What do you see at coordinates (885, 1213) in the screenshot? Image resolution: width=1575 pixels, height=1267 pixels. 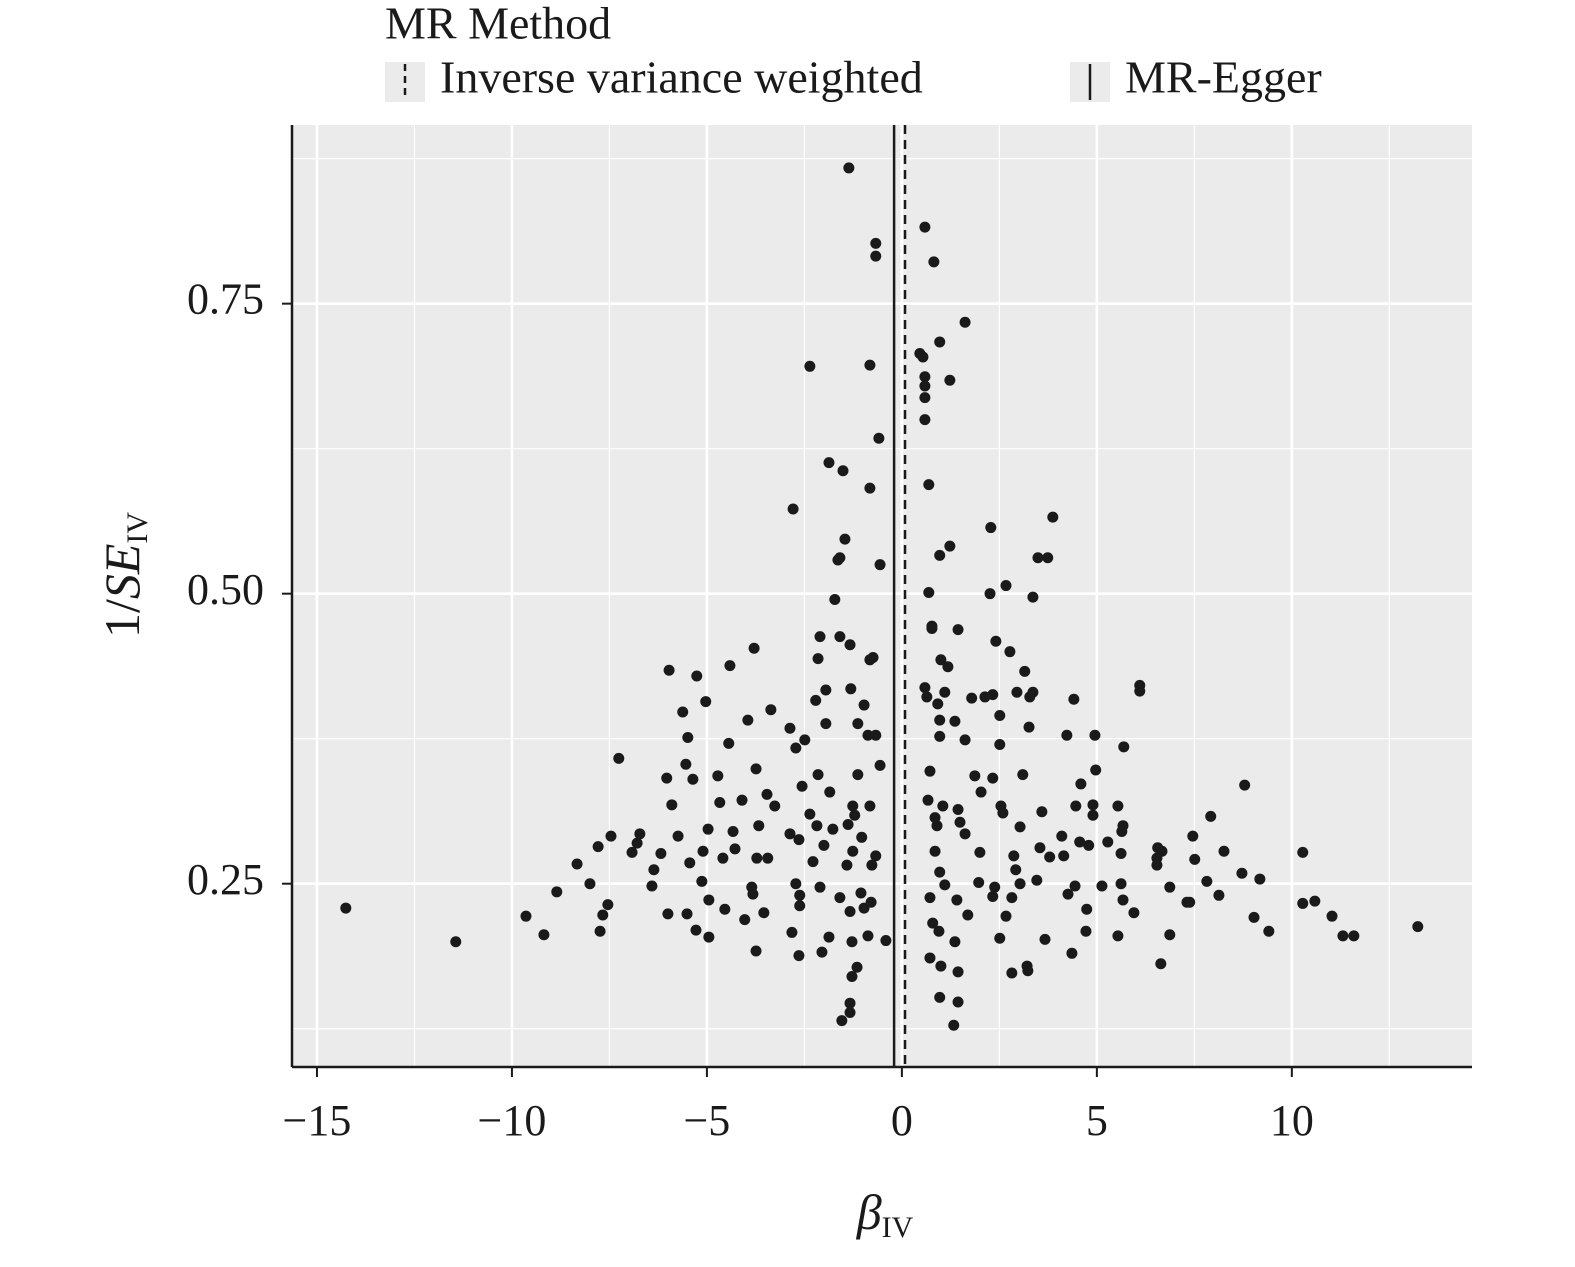 I see `x-axis-title: βIV` at bounding box center [885, 1213].